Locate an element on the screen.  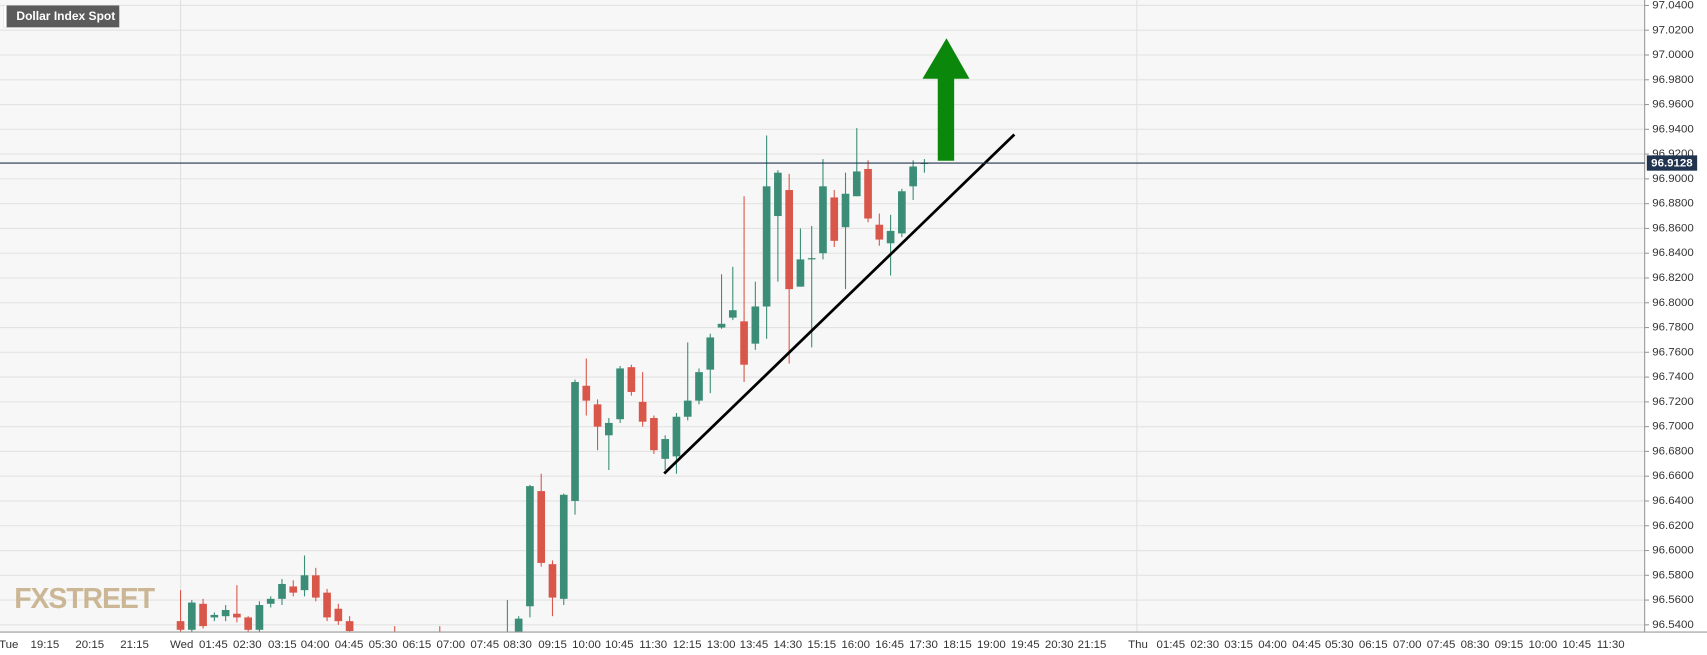
x-tick-label: 11:30 is located at coordinates (653, 645).